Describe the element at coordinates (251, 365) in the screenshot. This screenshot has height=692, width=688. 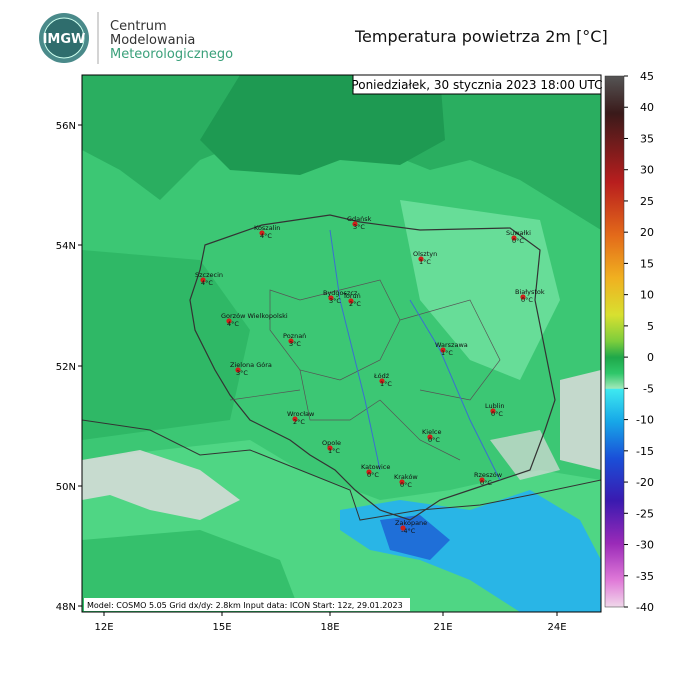
I see `city-name: Zielona Góra` at that location.